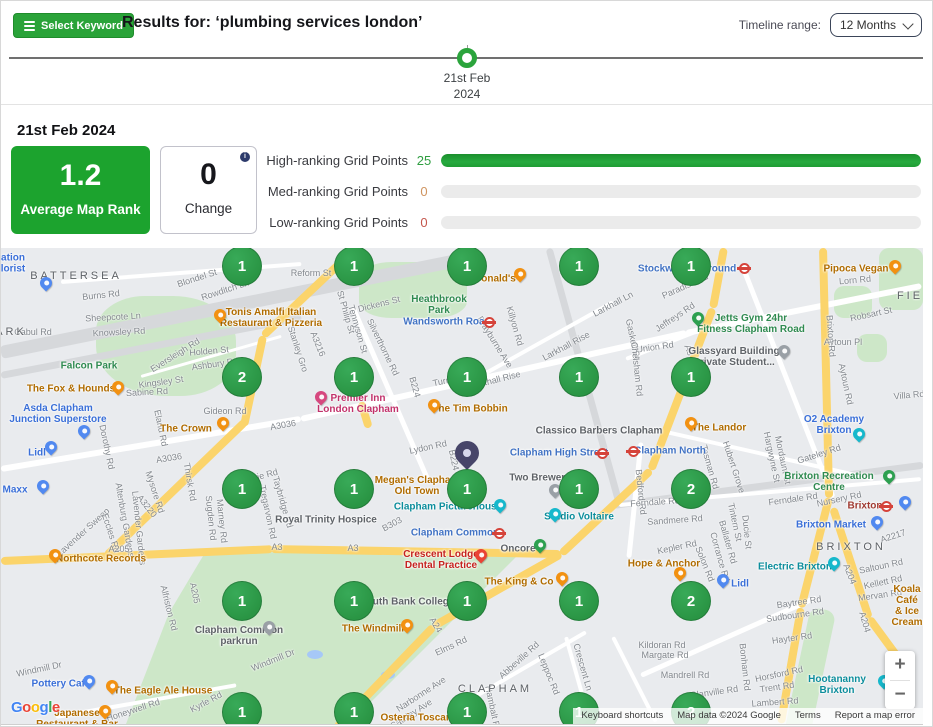  Describe the element at coordinates (467, 86) in the screenshot. I see `timeline-selected-date: 21st Feb 2024` at that location.